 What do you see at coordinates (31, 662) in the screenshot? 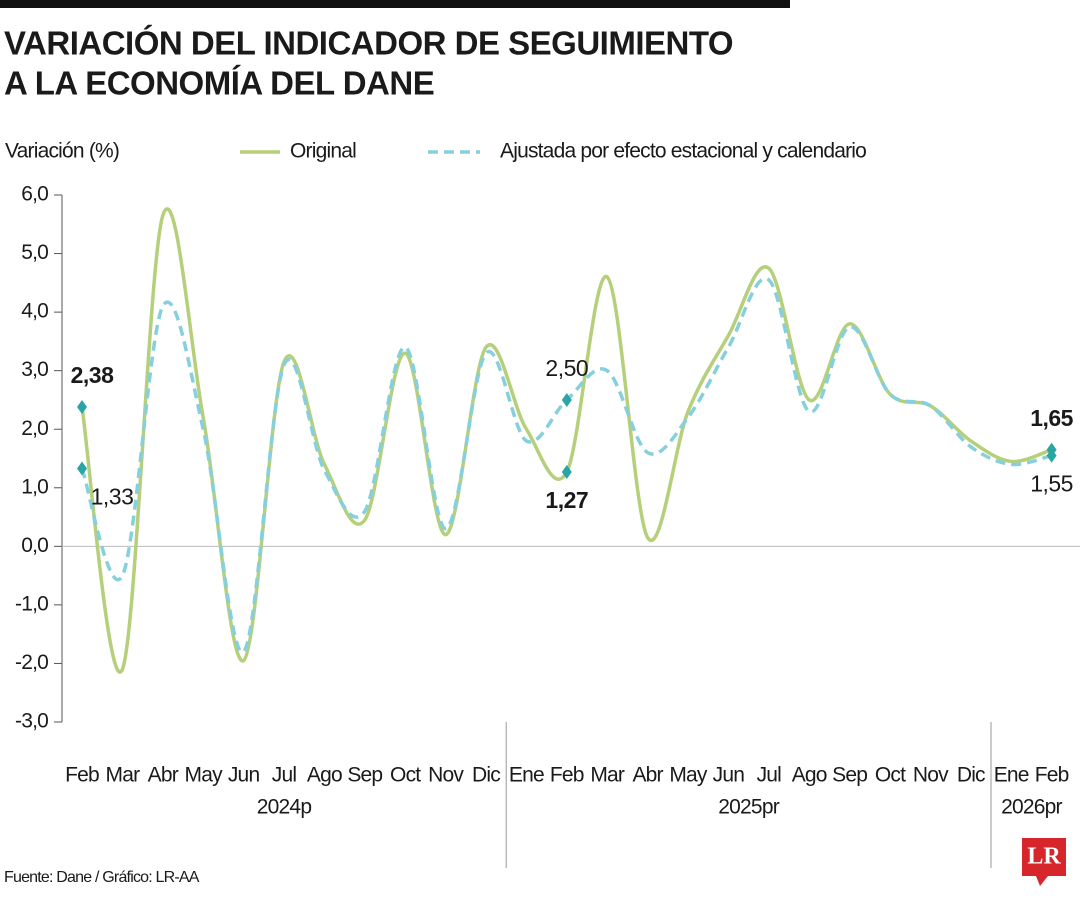
I see `y-tick-label: -2,0` at bounding box center [31, 662].